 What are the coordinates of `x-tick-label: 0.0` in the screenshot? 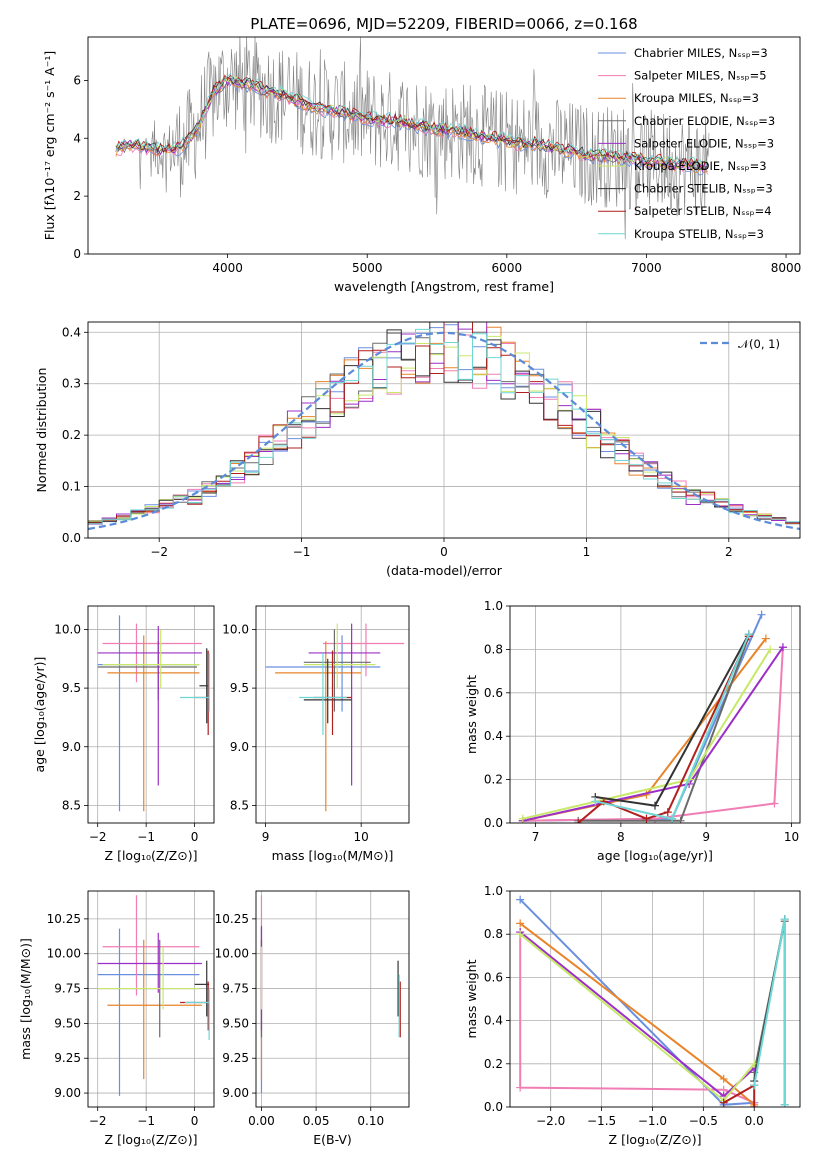 It's located at (754, 1121).